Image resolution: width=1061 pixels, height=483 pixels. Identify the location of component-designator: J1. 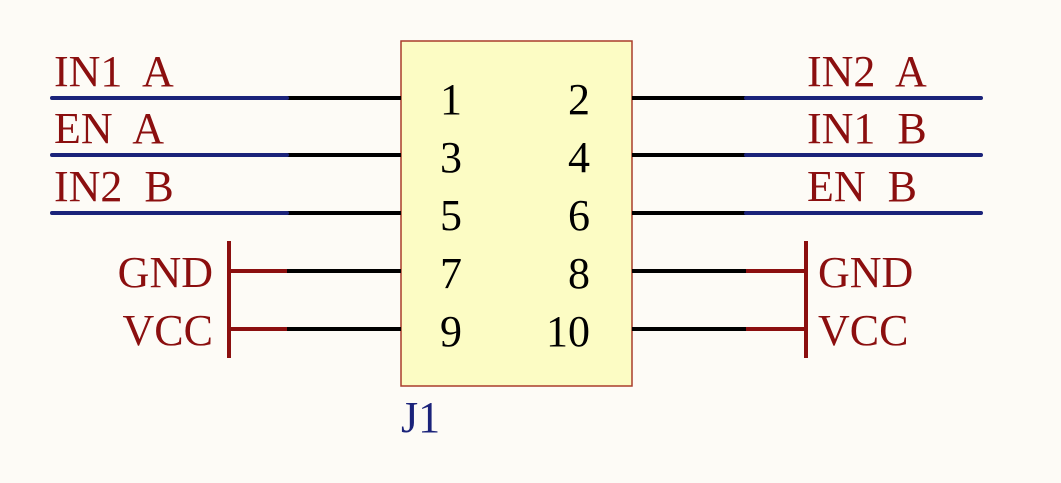
(420, 417).